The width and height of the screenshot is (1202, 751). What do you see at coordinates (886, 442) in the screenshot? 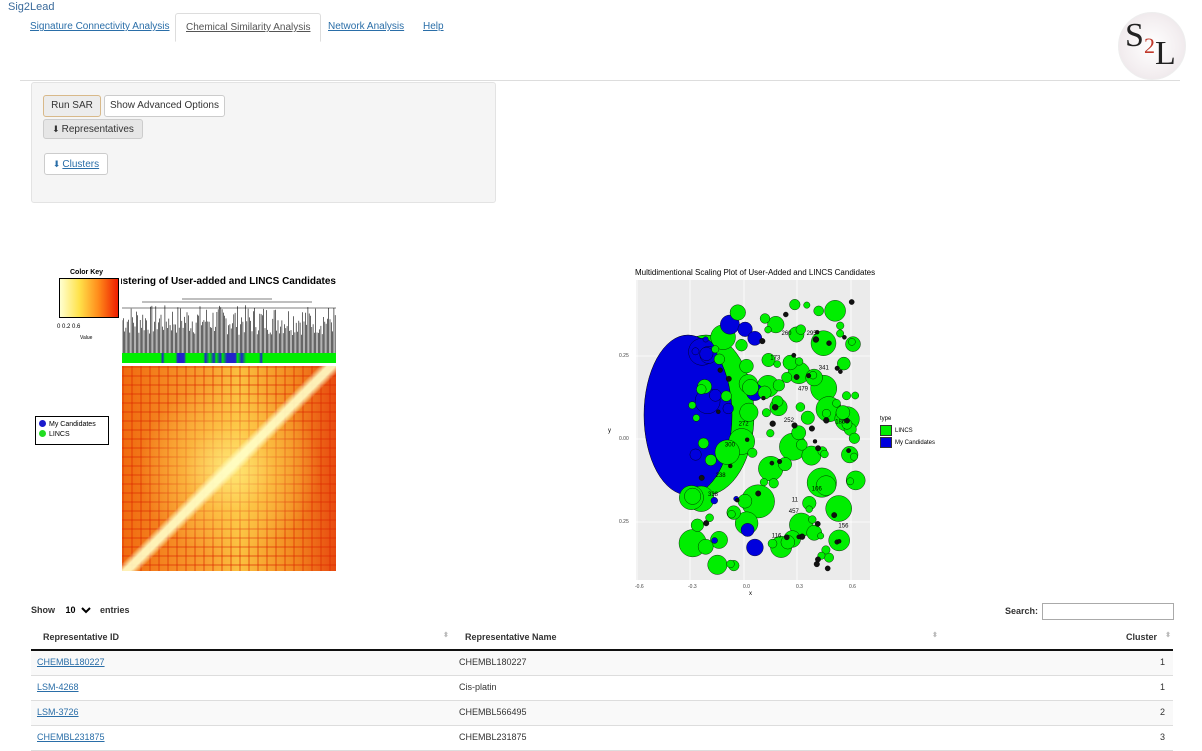
I see `blue-swatch-icon` at bounding box center [886, 442].